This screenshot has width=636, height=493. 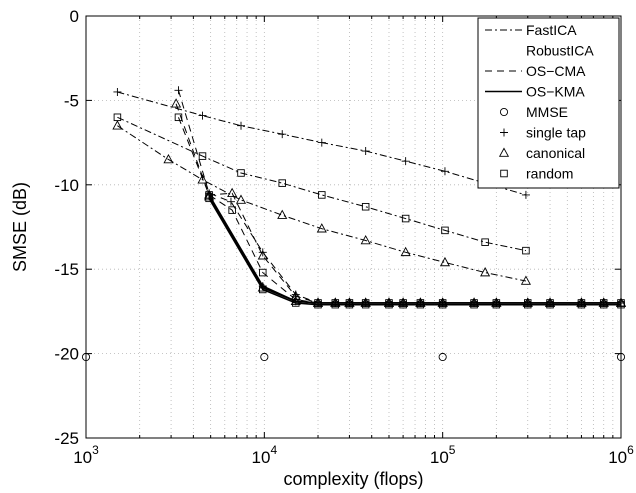 What do you see at coordinates (555, 153) in the screenshot?
I see `legend-label: canonical` at bounding box center [555, 153].